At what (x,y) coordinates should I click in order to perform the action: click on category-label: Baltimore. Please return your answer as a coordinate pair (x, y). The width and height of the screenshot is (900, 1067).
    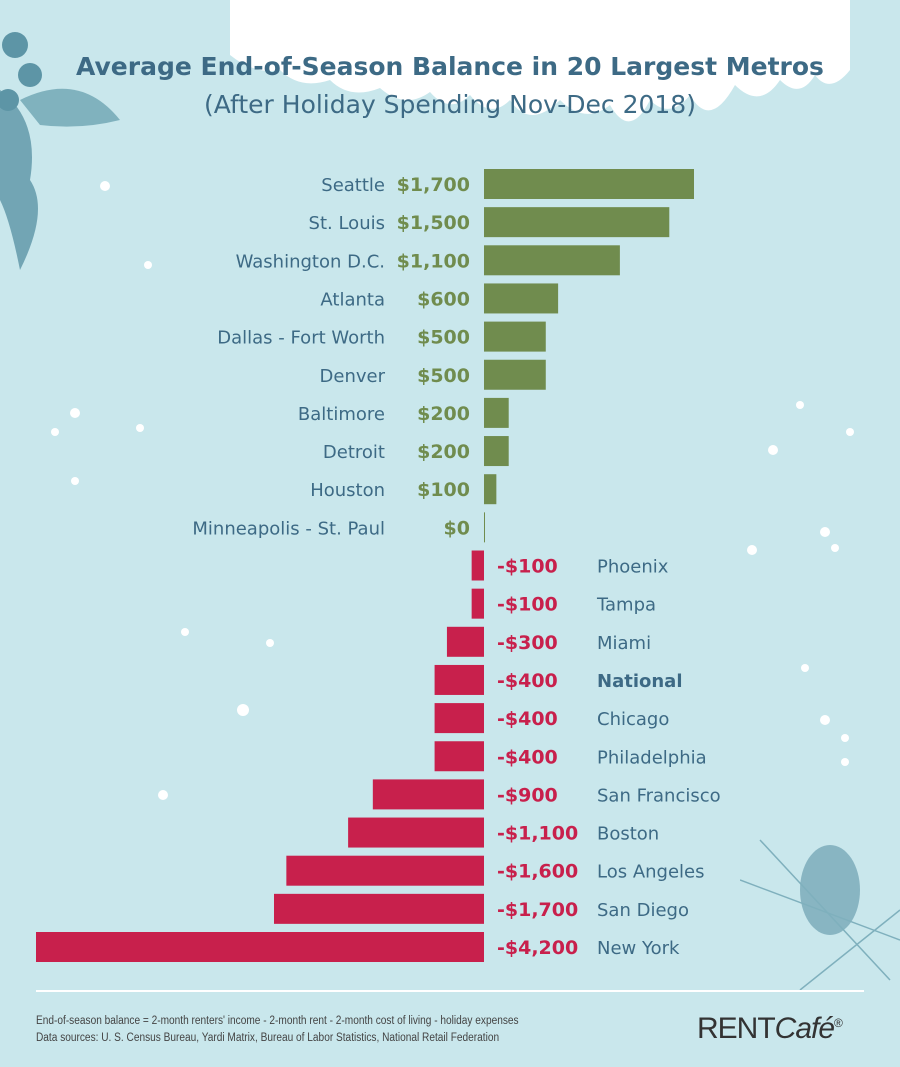
    Looking at the image, I should click on (341, 414).